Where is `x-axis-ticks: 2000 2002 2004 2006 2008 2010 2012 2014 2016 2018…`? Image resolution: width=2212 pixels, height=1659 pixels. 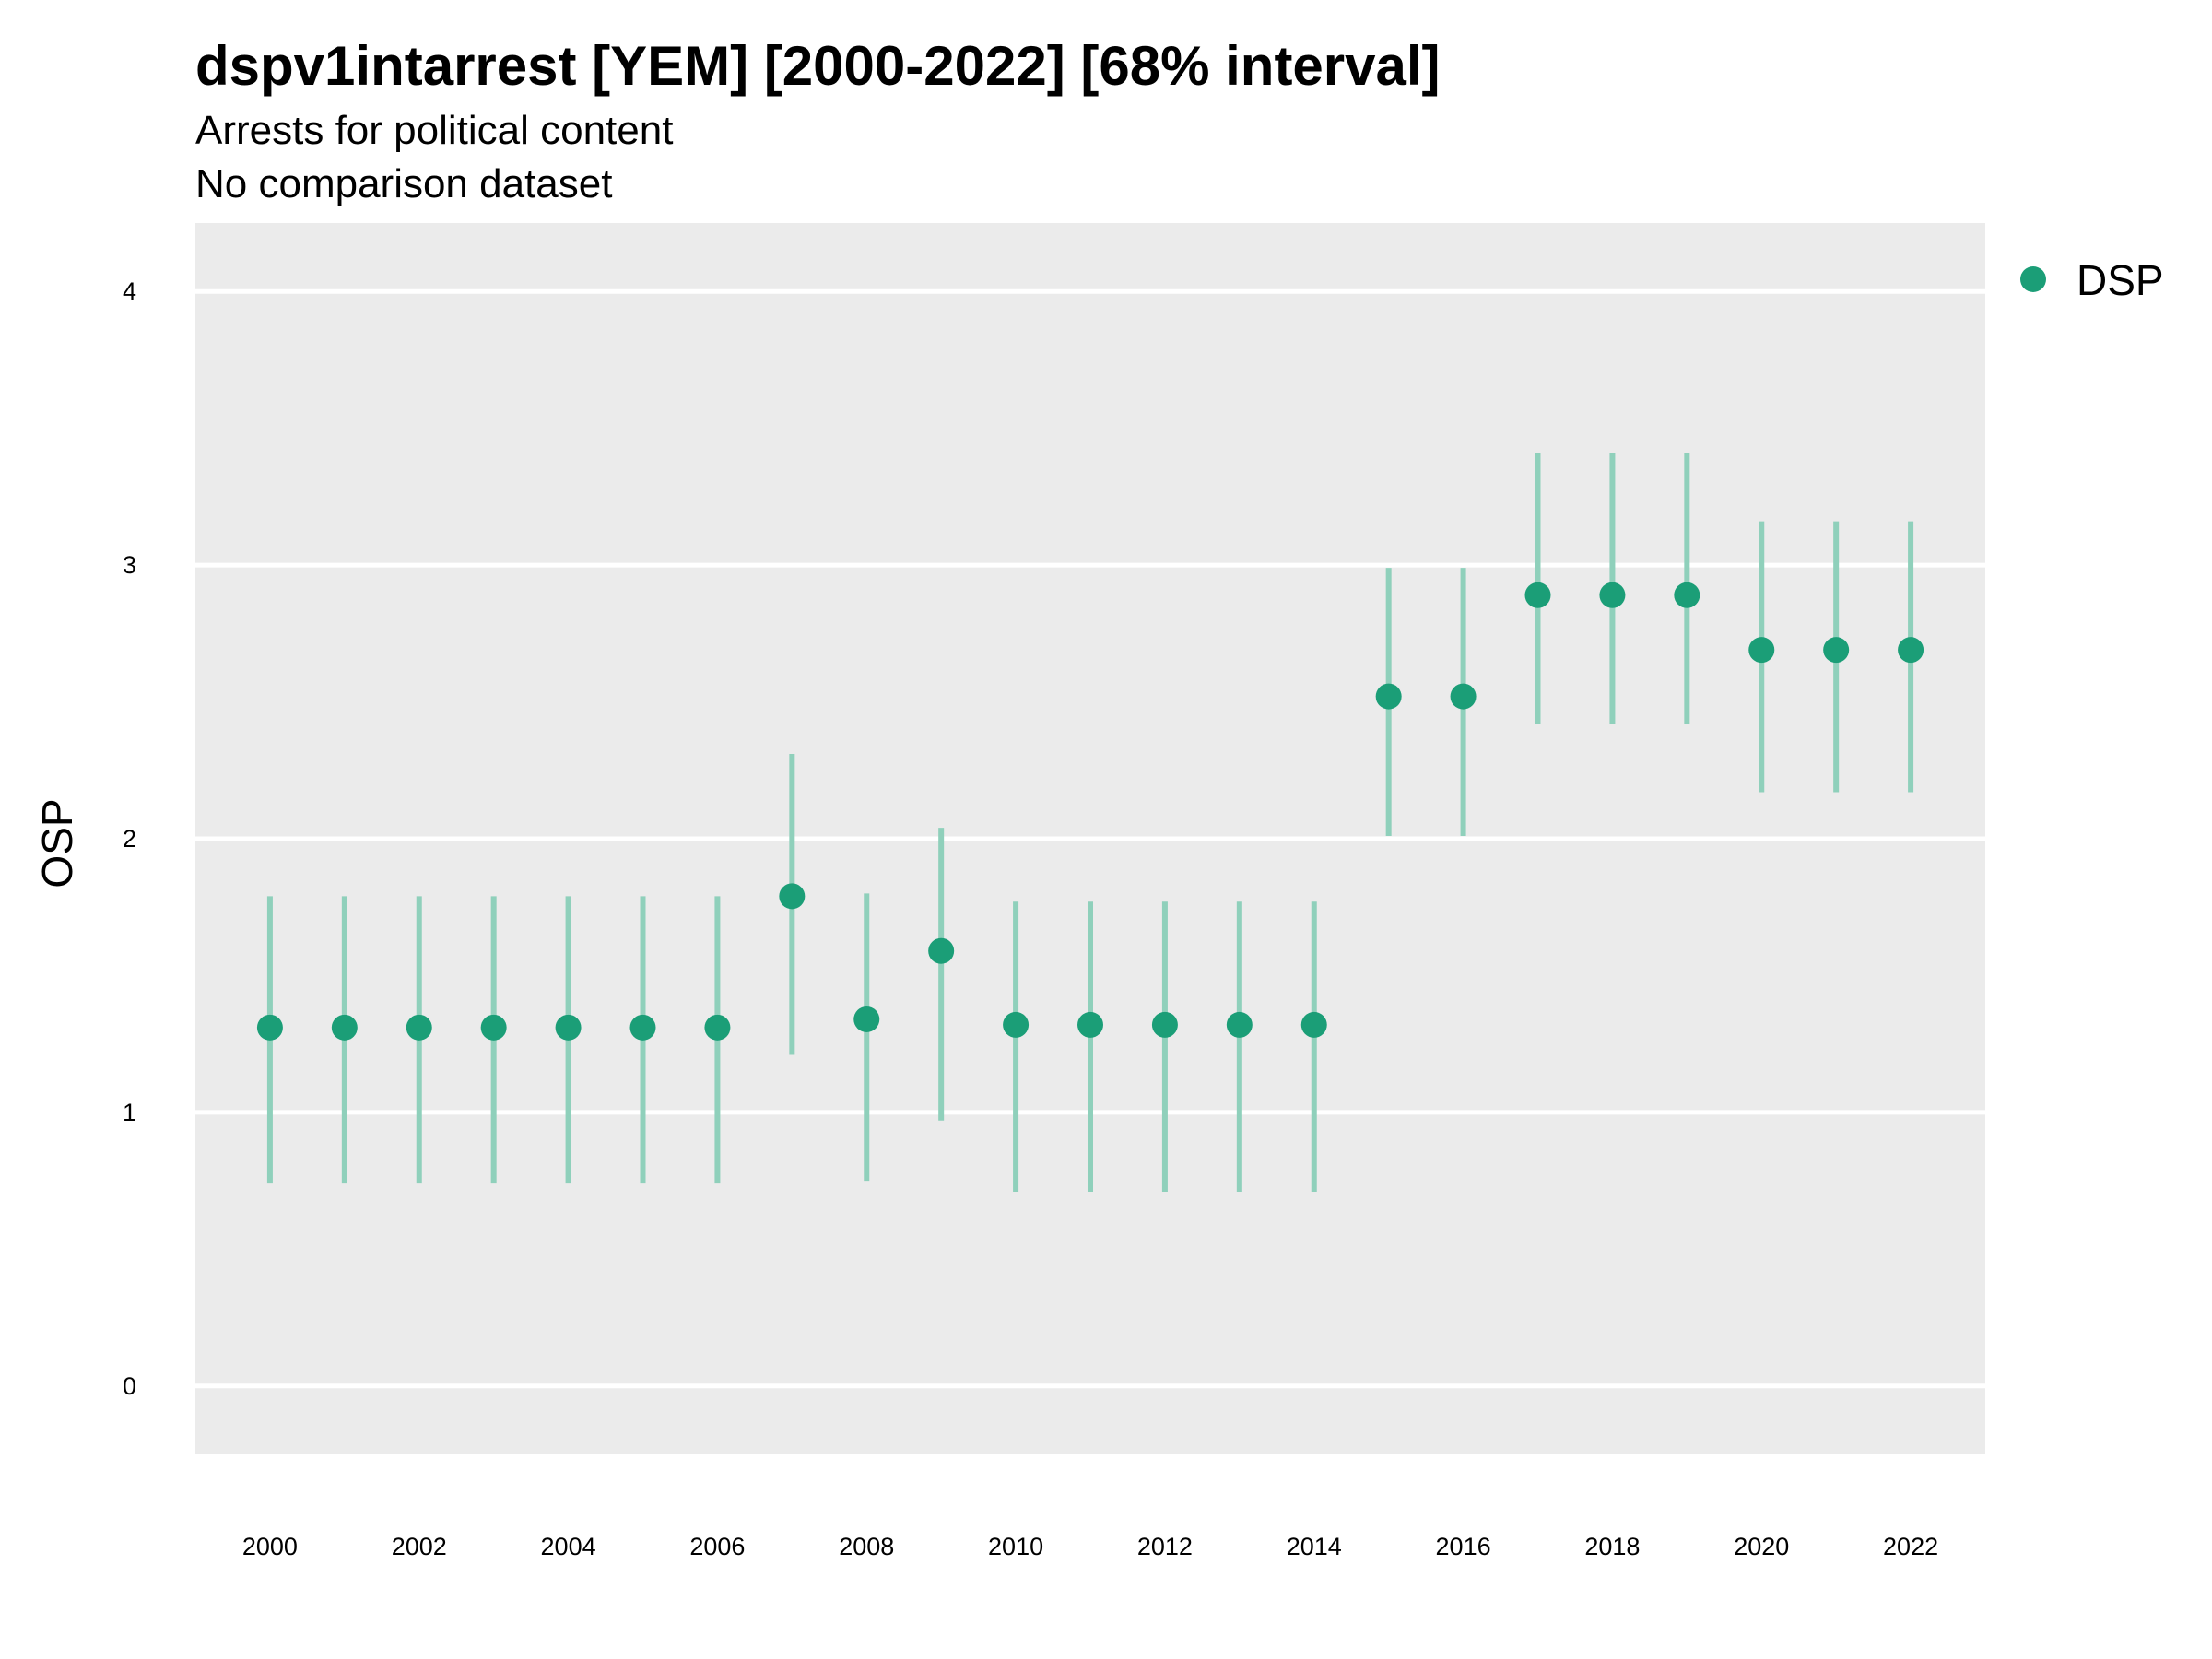
x-axis-ticks: 2000 2002 2004 2006 2008 2010 2012 2014 2016 2018… is located at coordinates (1090, 1546).